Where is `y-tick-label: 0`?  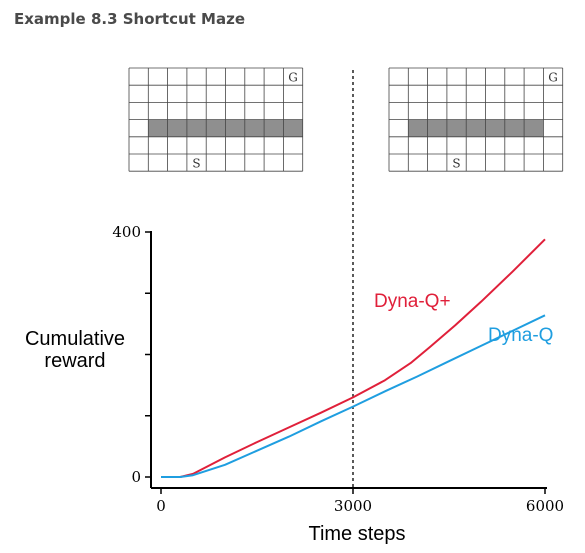
y-tick-label: 0 is located at coordinates (136, 477).